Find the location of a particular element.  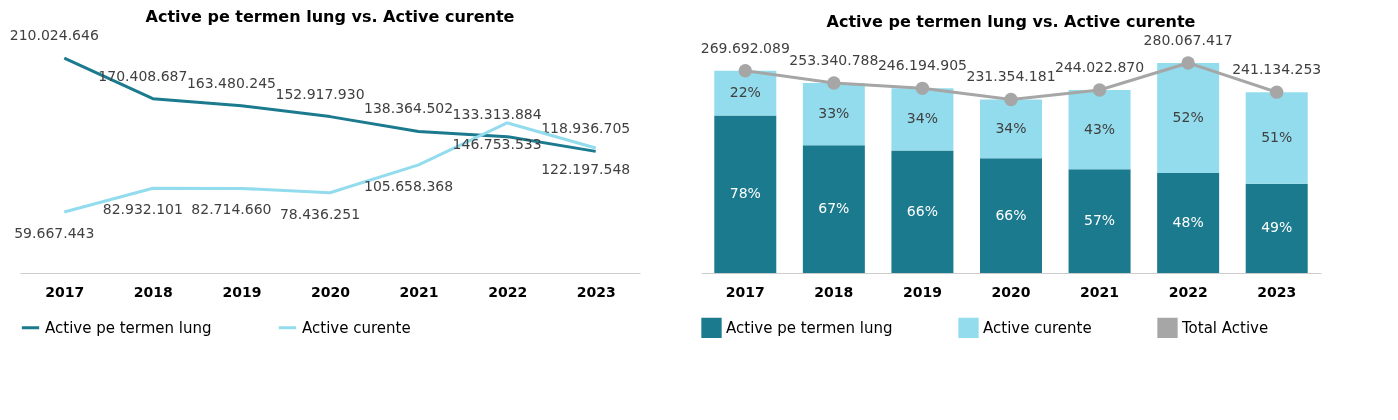

annotation: 22% is located at coordinates (745, 92).